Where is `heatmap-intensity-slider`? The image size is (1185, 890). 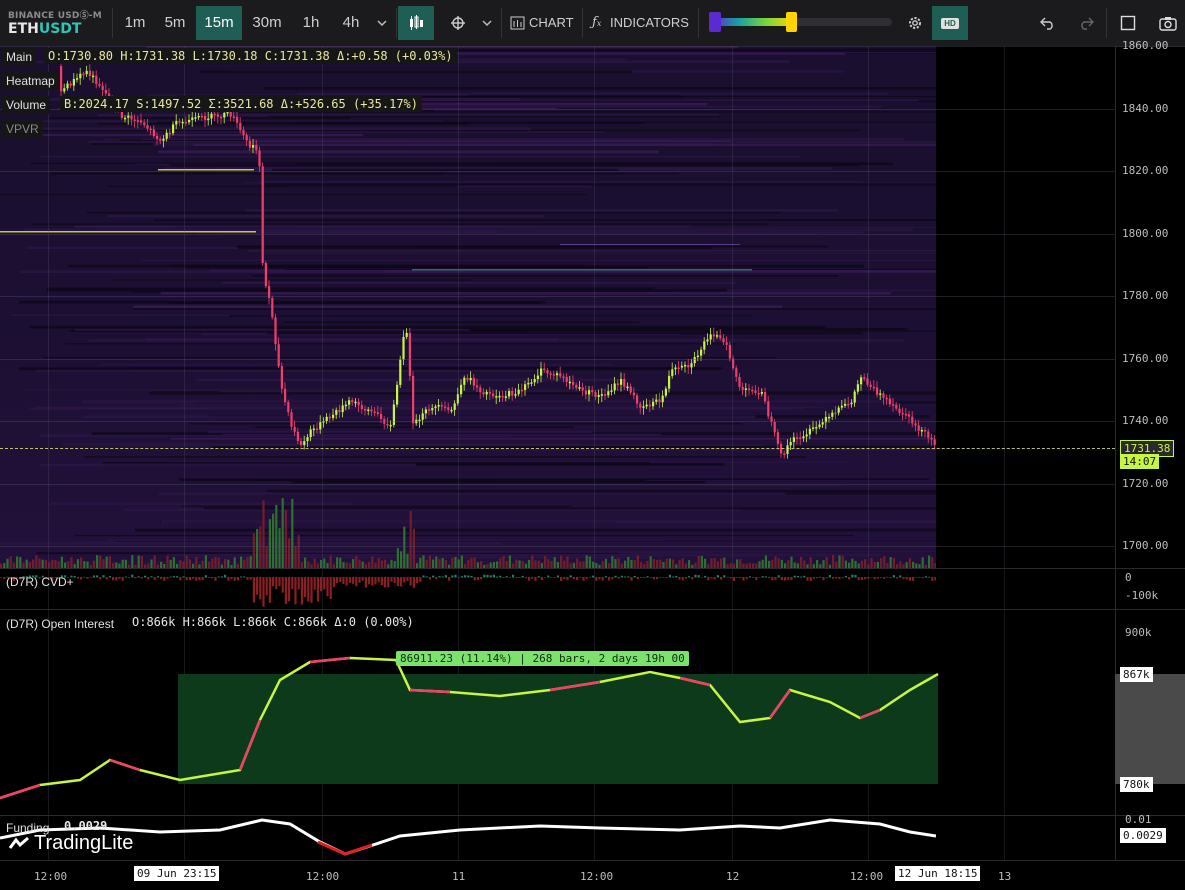
heatmap-intensity-slider is located at coordinates (802, 22).